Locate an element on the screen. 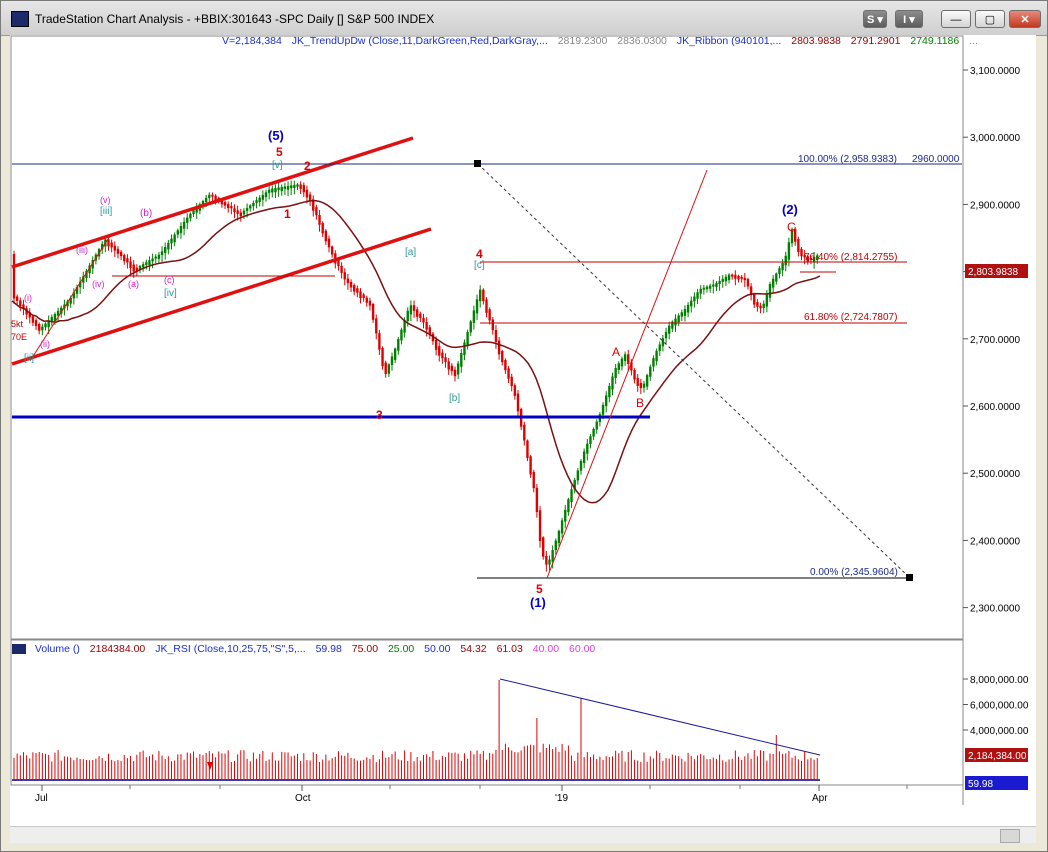 Image resolution: width=1048 pixels, height=852 pixels. legend-rsi-value: 59.98 is located at coordinates (328, 649).